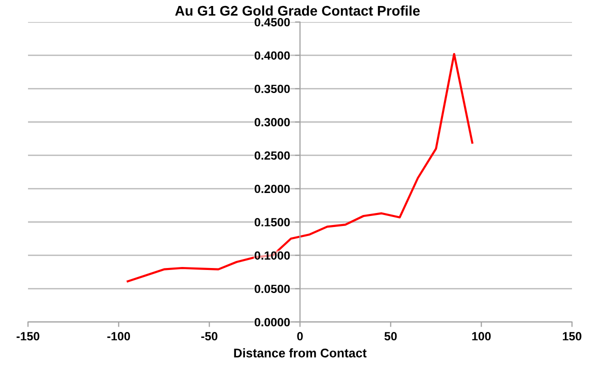 The height and width of the screenshot is (375, 595). Describe the element at coordinates (390, 336) in the screenshot. I see `x-tick-label: 50` at that location.